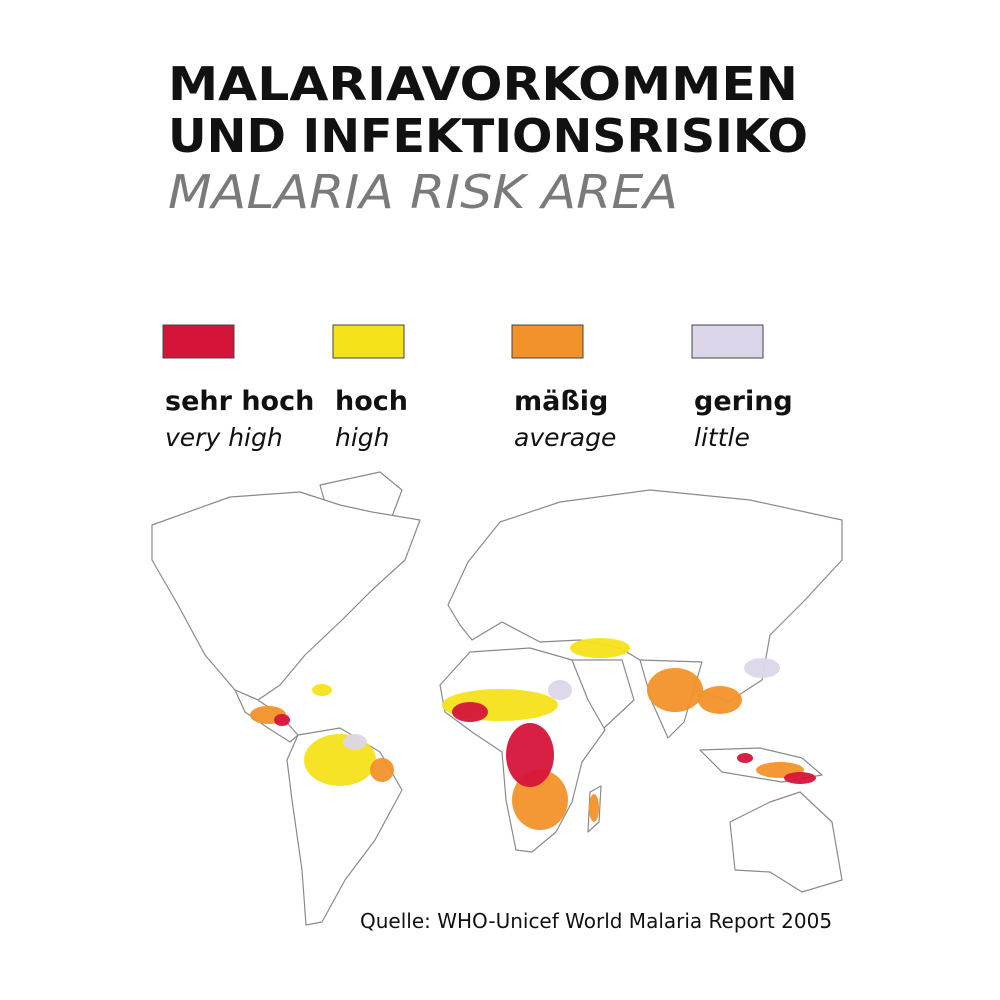  I want to click on arabia, so click(603, 694).